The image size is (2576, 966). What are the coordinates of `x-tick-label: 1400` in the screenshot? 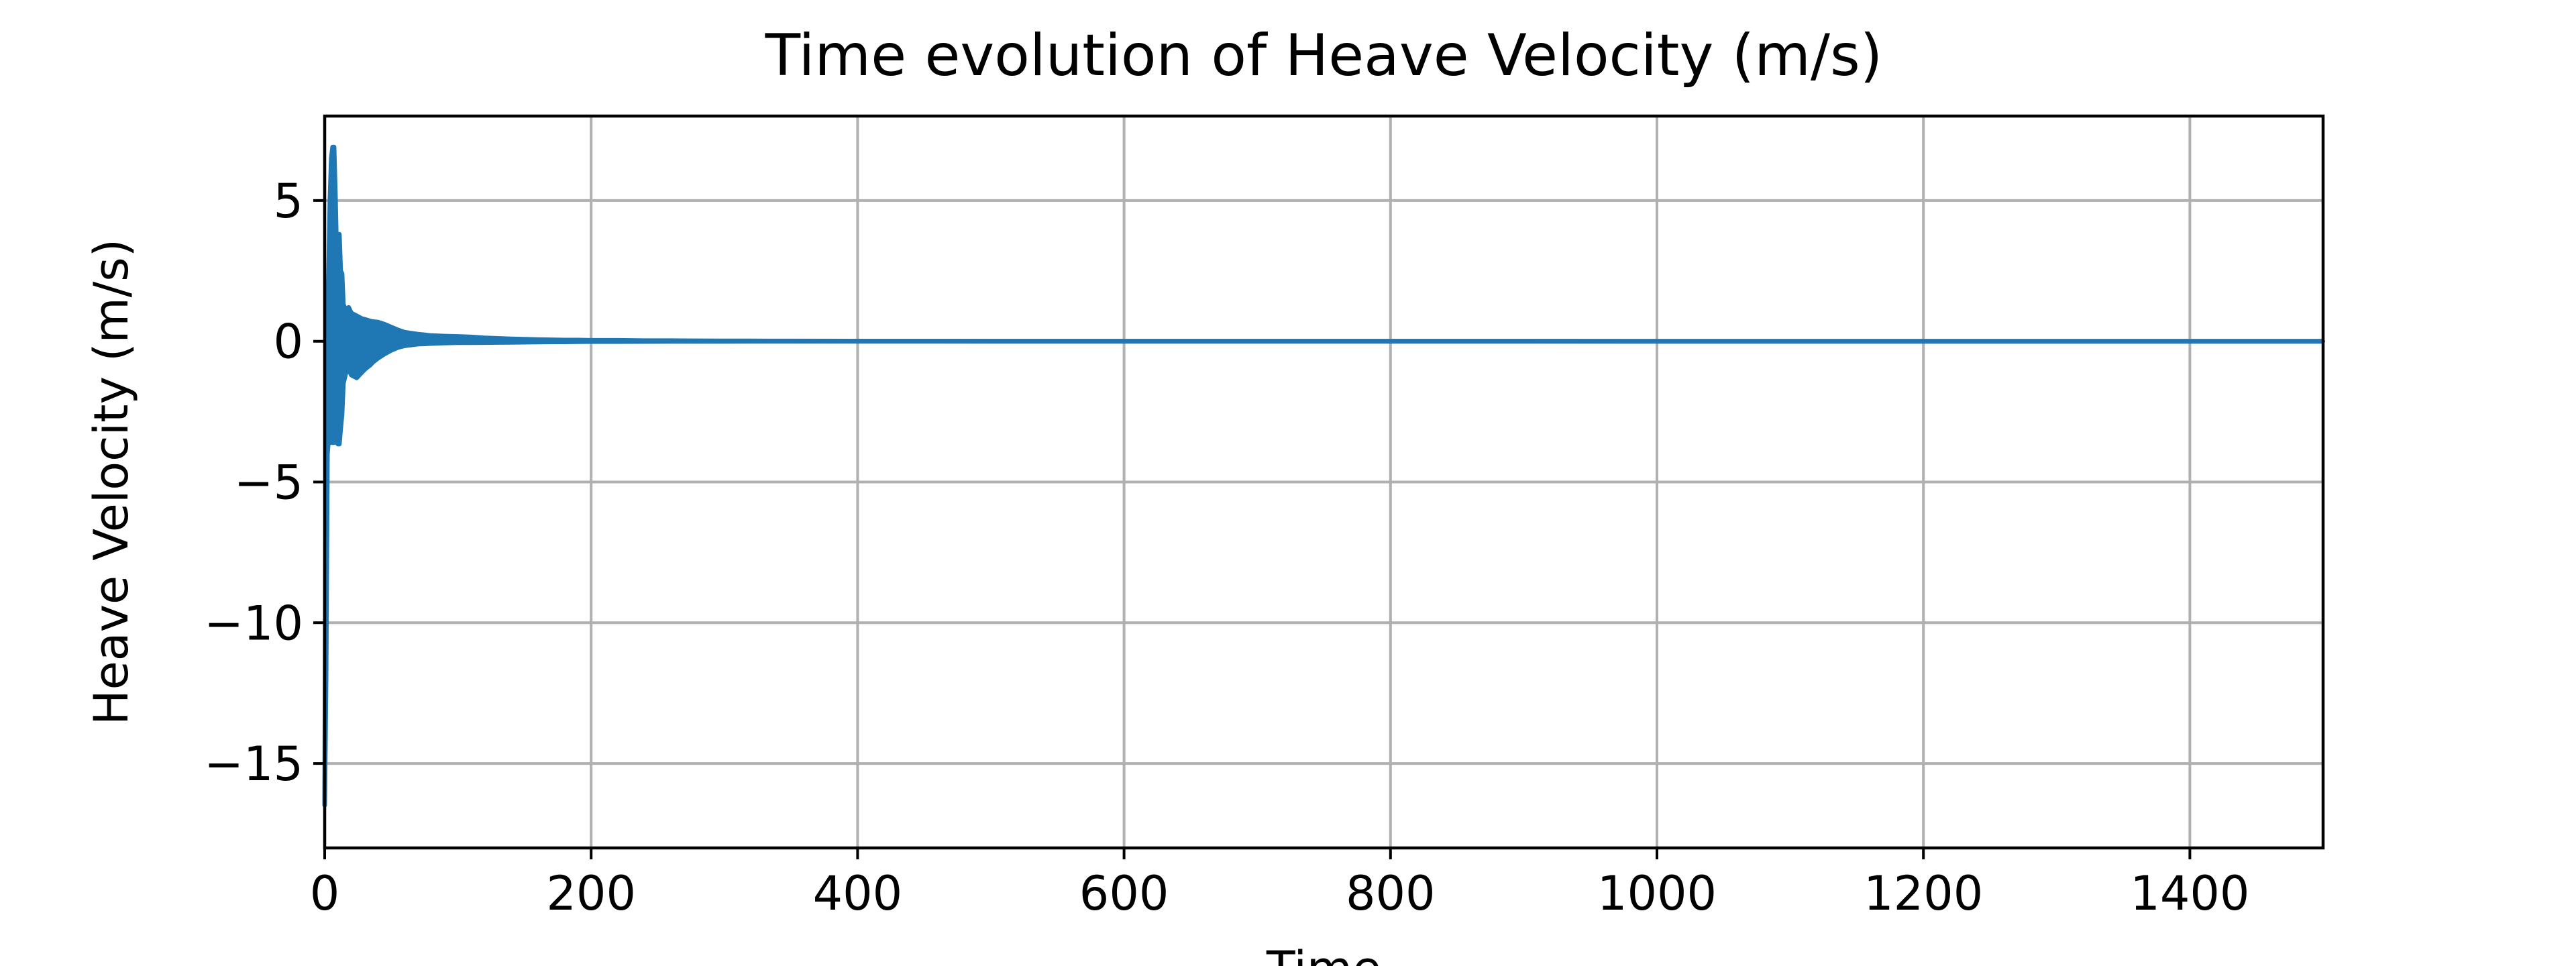 It's located at (2189, 893).